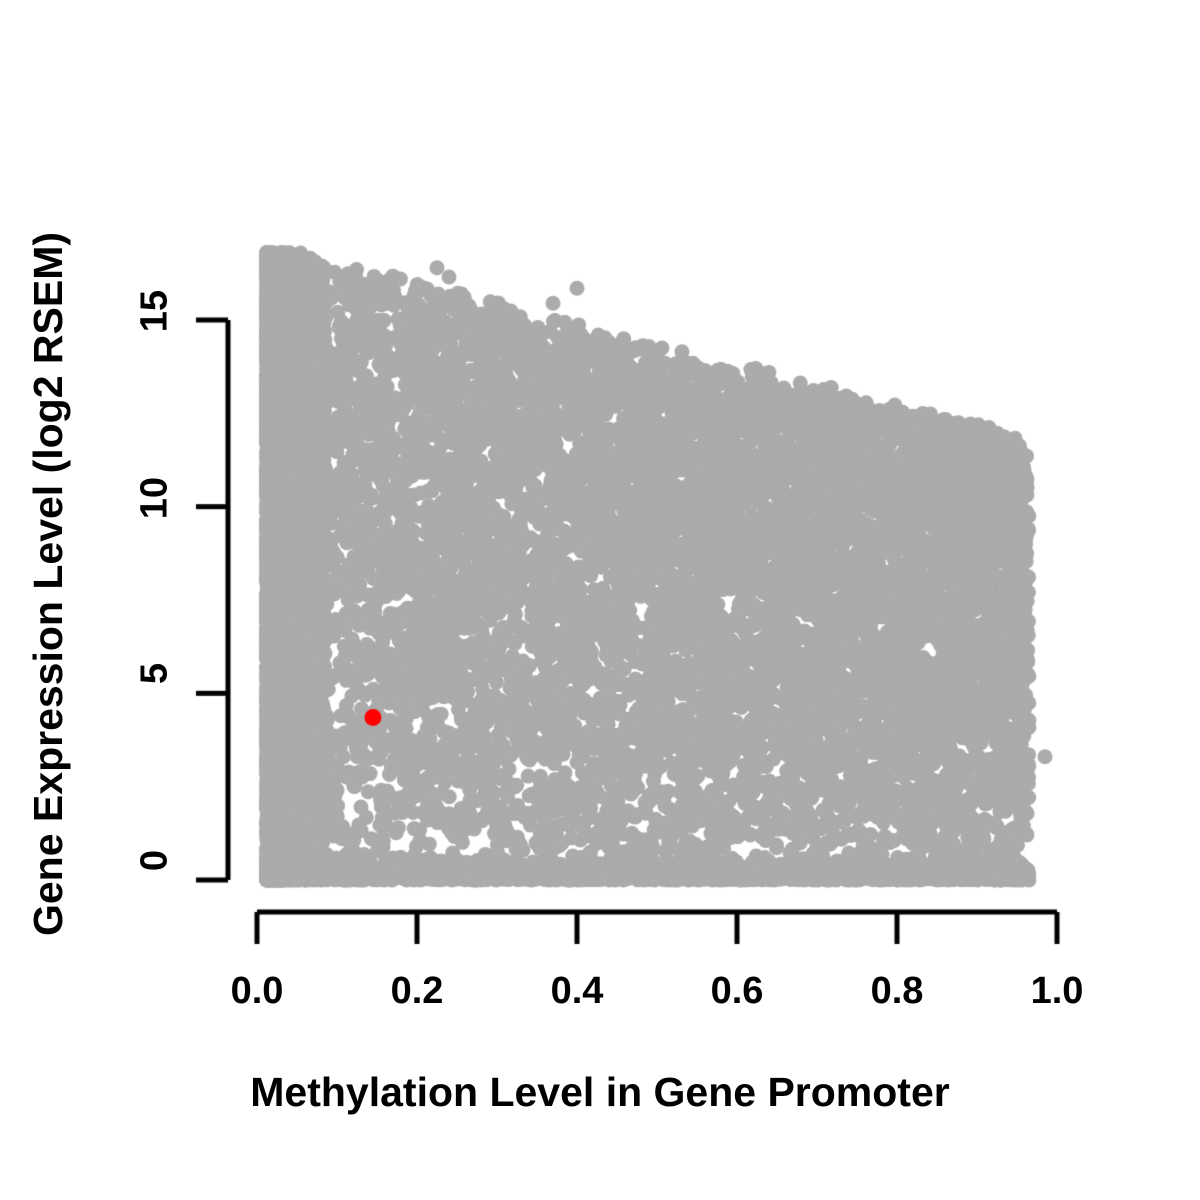 The width and height of the screenshot is (1200, 1200). What do you see at coordinates (154, 674) in the screenshot?
I see `y-tick-label: 5` at bounding box center [154, 674].